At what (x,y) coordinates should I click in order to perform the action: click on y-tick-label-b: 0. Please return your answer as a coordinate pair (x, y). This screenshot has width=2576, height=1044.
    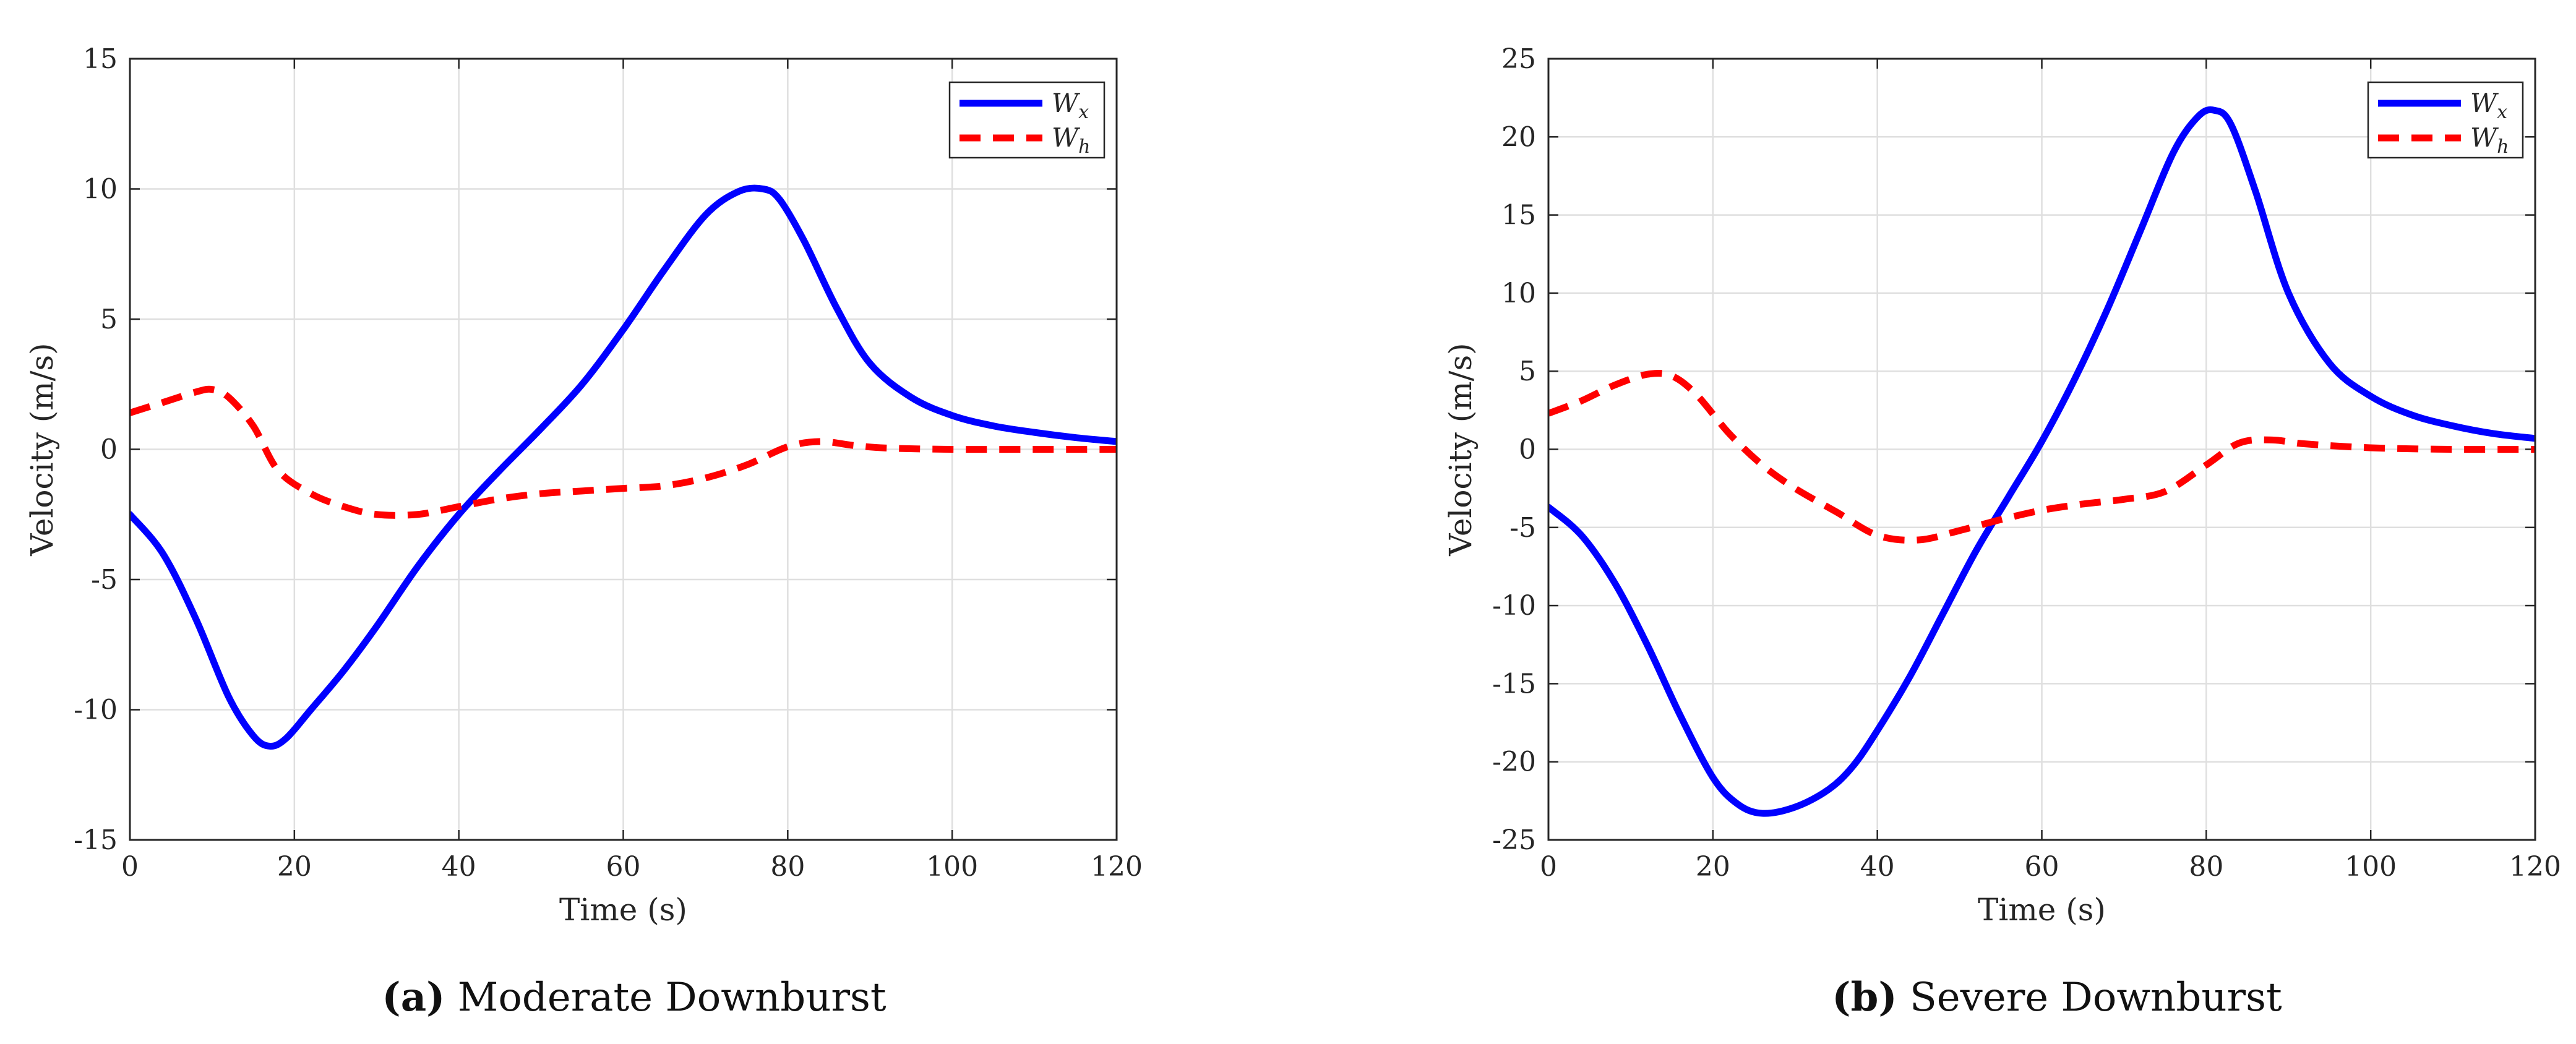
    Looking at the image, I should click on (1527, 450).